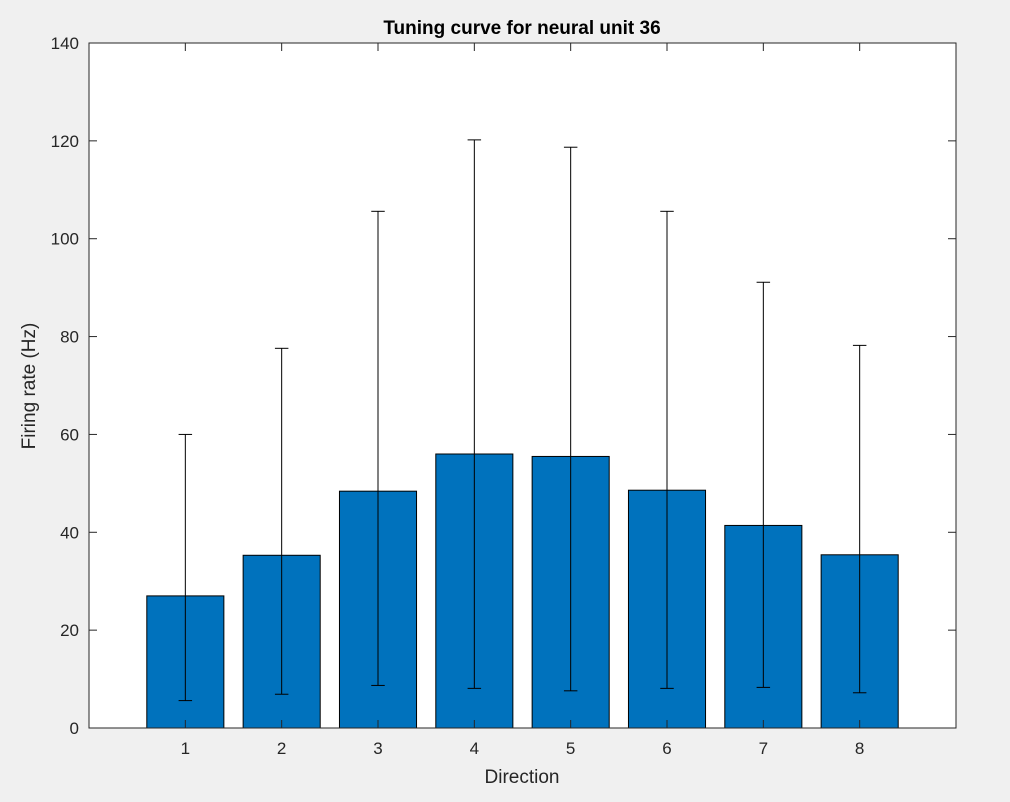 This screenshot has height=802, width=1010. I want to click on y-tick-label-120: 120, so click(65, 141).